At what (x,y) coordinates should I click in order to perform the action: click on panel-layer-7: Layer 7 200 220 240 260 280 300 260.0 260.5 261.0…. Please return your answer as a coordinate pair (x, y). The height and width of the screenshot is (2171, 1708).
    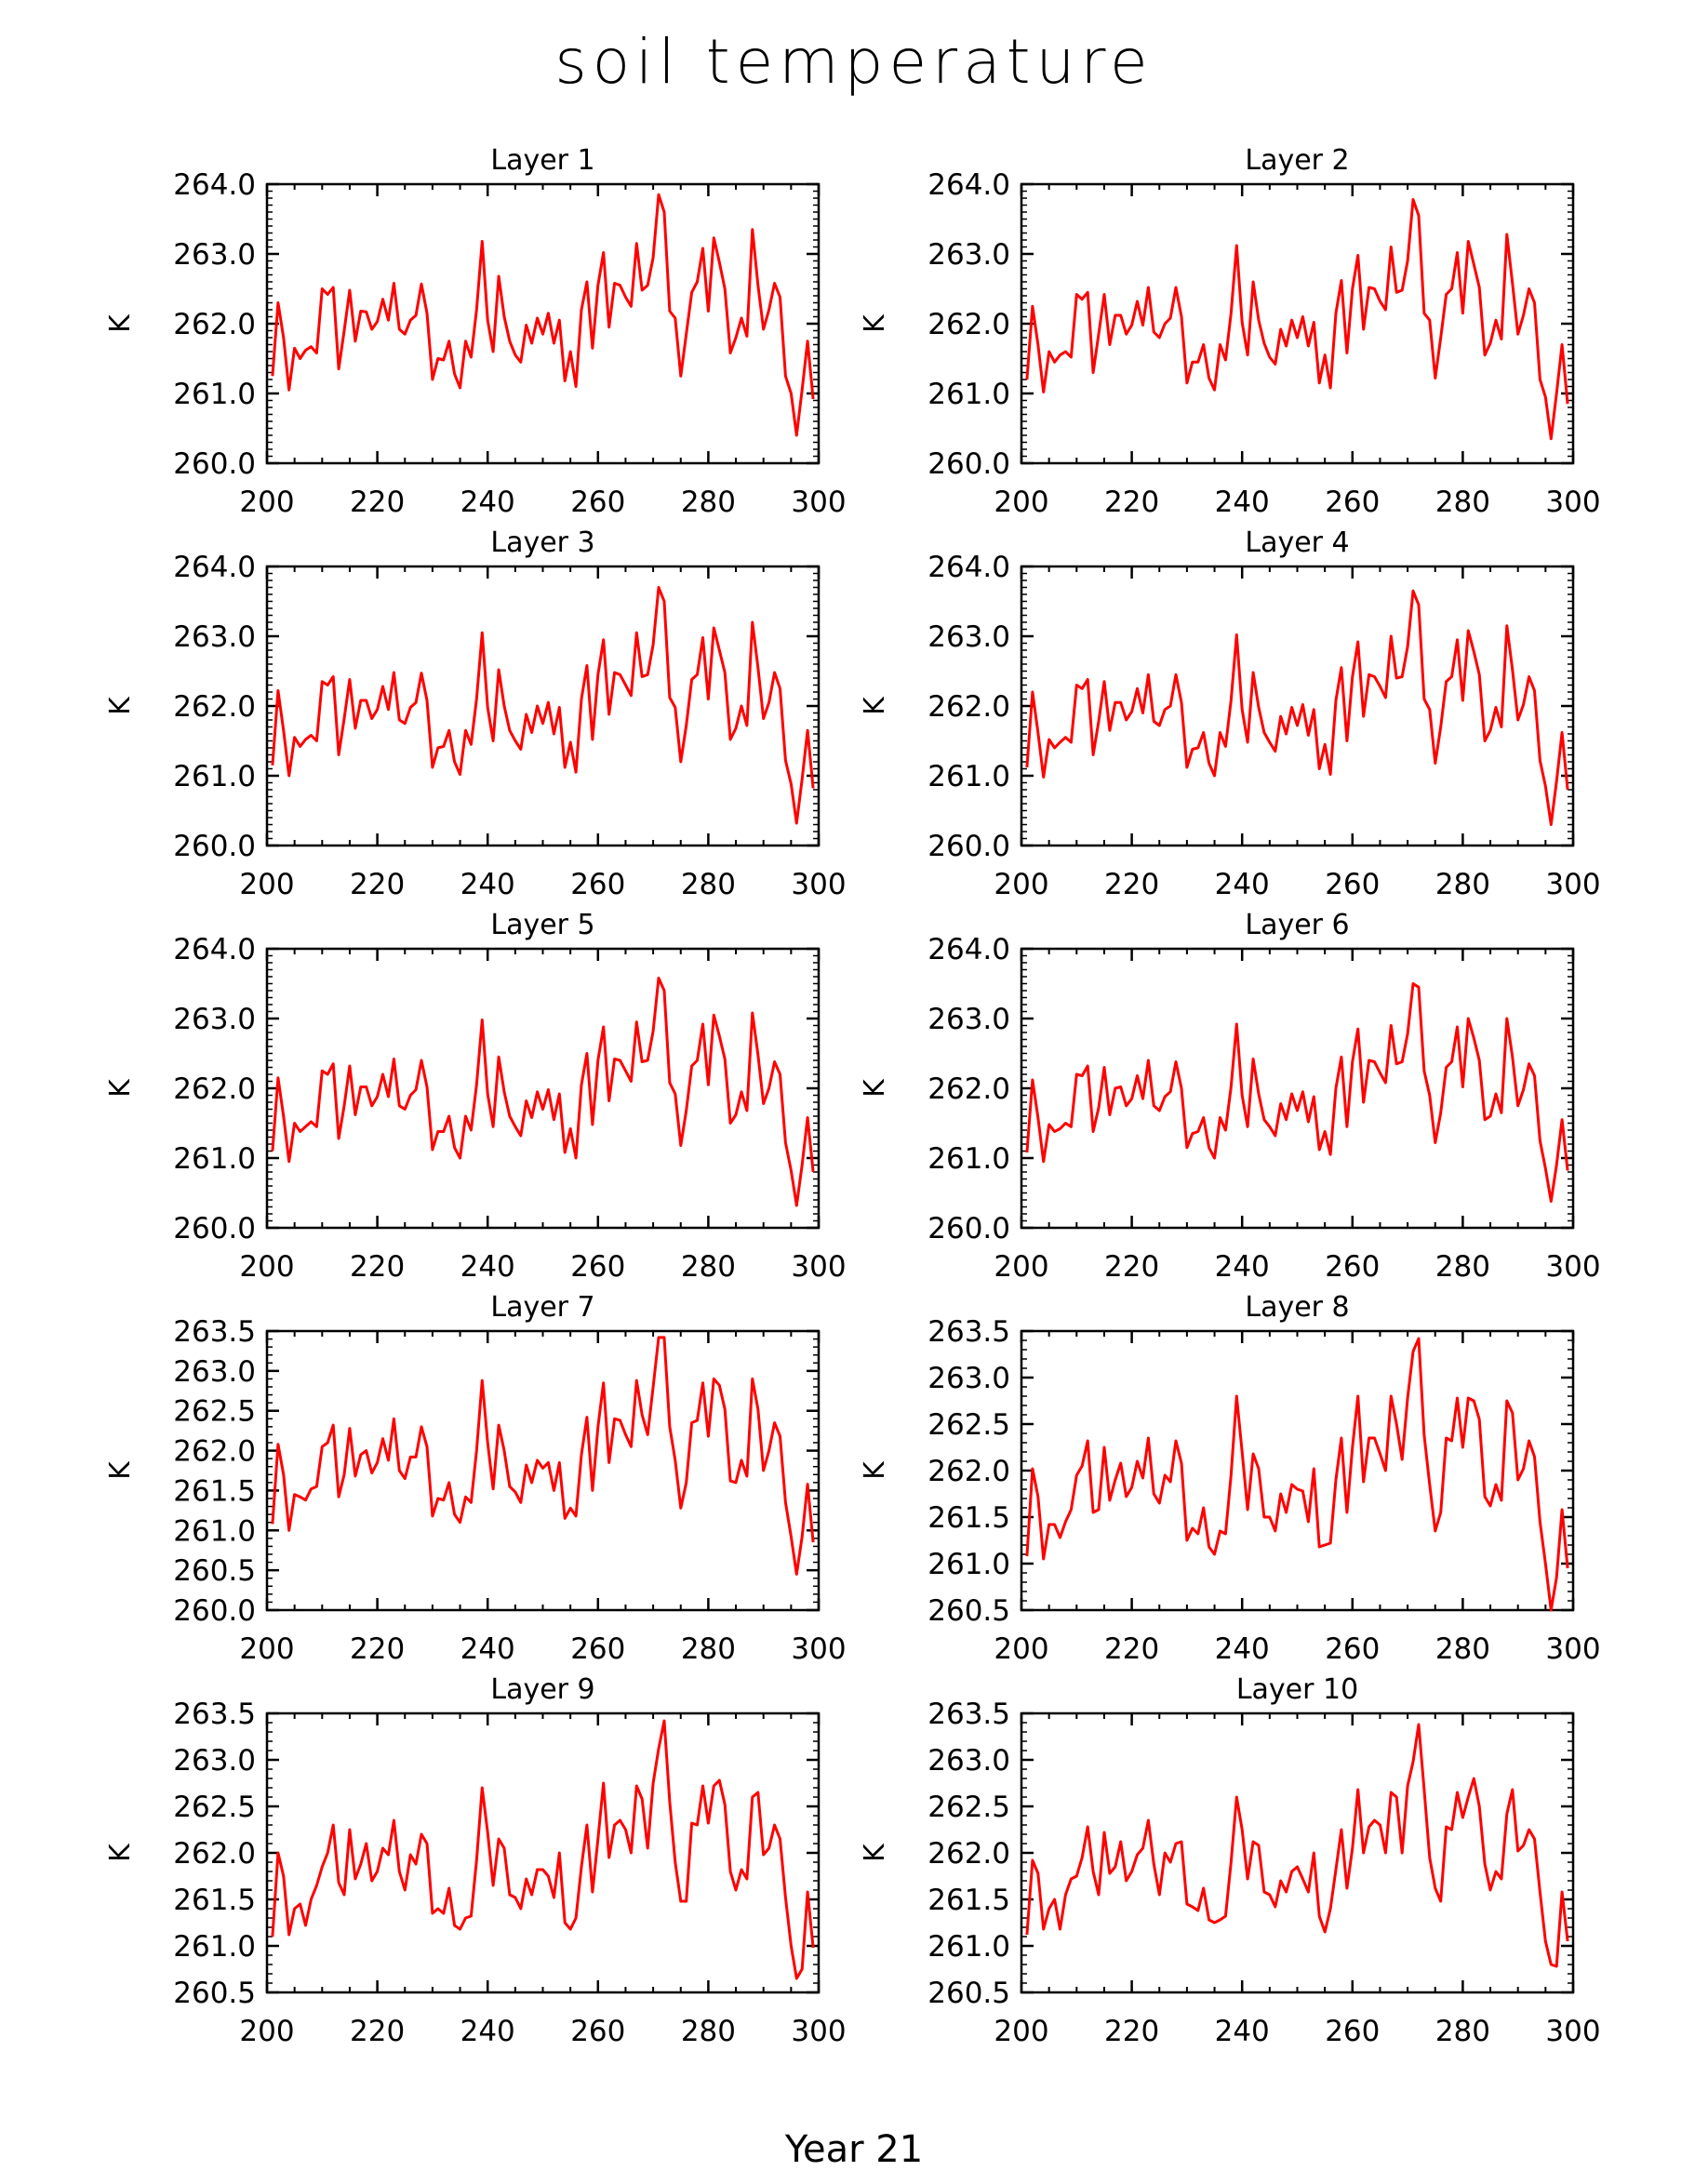
    Looking at the image, I should click on (476, 1478).